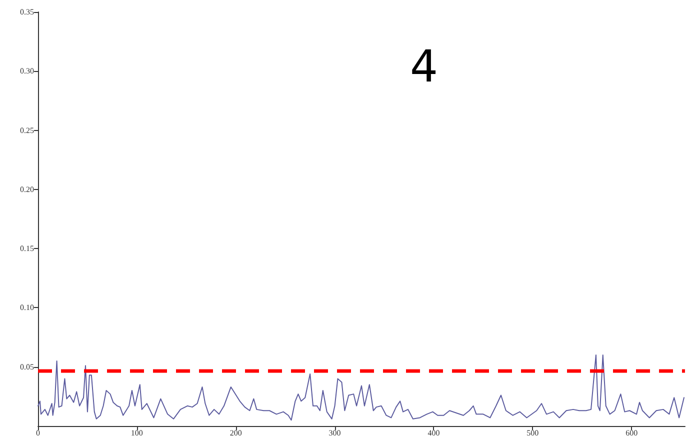 This screenshot has height=438, width=686. I want to click on y-tick-label: 0.25, so click(27, 130).